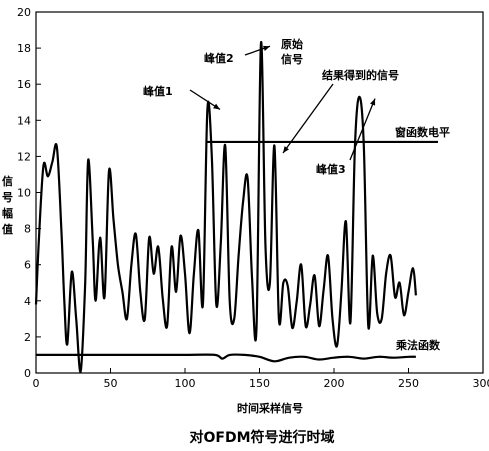 Image resolution: width=489 pixels, height=451 pixels. I want to click on arrow-peak-1-head, so click(216, 106).